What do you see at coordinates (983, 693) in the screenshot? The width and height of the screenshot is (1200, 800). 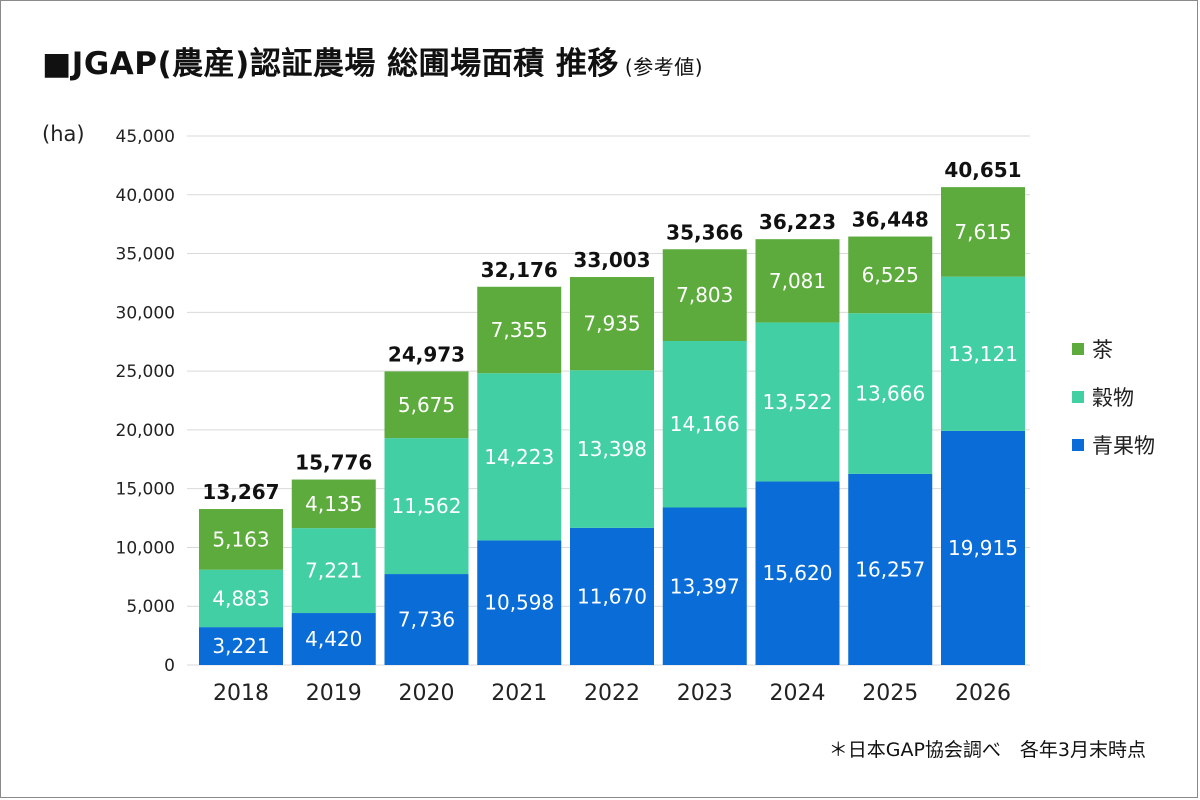 I see `x-tick-label: 2026` at bounding box center [983, 693].